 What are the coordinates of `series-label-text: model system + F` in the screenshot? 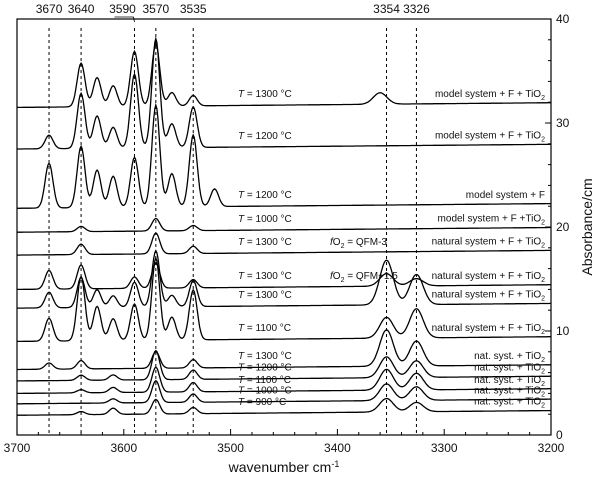 It's located at (505, 195).